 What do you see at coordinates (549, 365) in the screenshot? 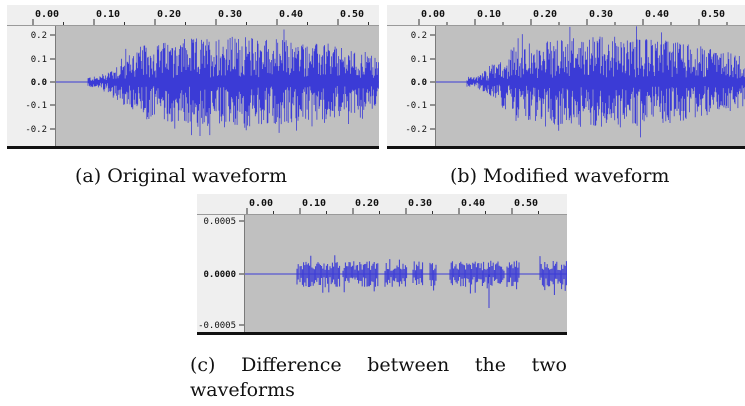
I see `caption-c-word: two` at bounding box center [549, 365].